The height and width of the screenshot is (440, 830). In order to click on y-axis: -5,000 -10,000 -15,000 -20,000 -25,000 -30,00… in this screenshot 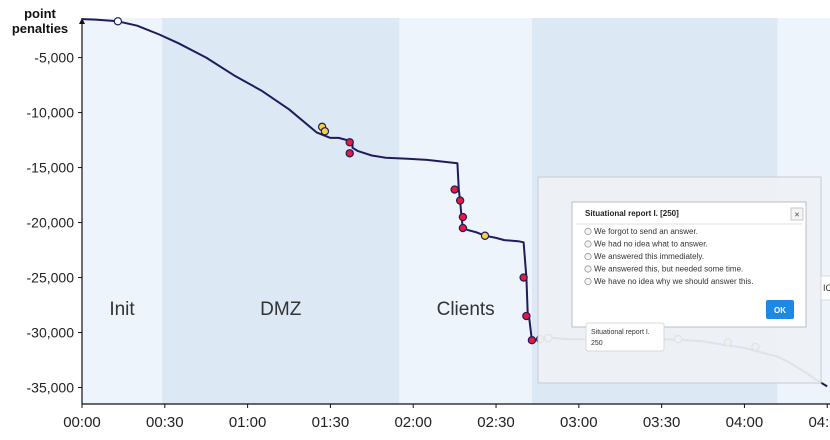, I will do `click(48, 205)`.